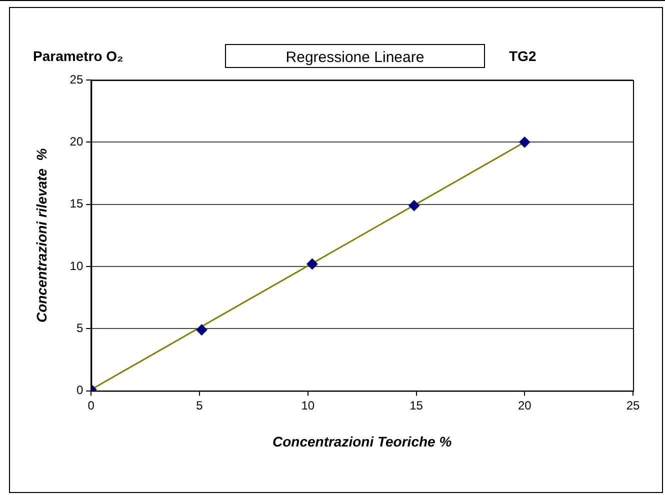 This screenshot has height=495, width=665. What do you see at coordinates (355, 56) in the screenshot?
I see `chart-title: Regressione Lineare` at bounding box center [355, 56].